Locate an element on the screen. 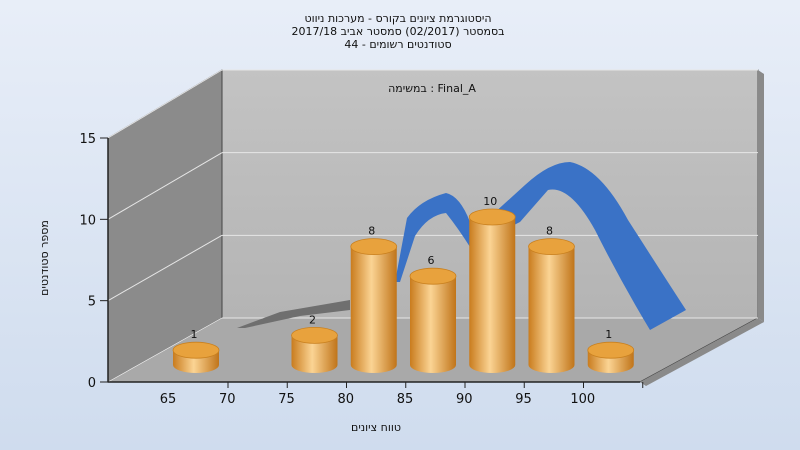 The height and width of the screenshot is (450, 800). bar-90: 10 is located at coordinates (492, 284).